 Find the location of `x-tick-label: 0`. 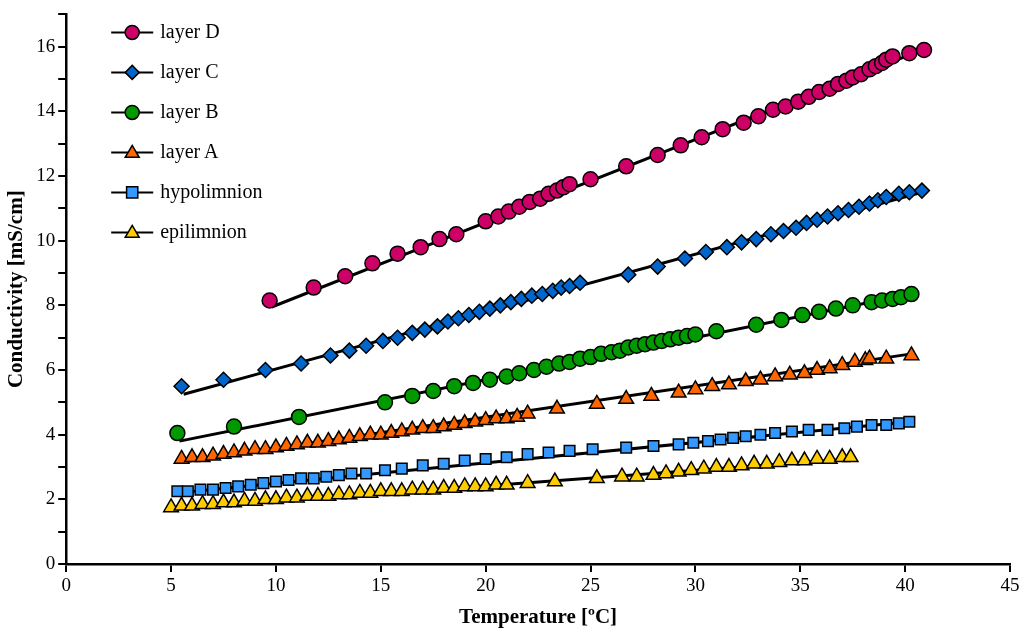

x-tick-label: 0 is located at coordinates (66, 585).